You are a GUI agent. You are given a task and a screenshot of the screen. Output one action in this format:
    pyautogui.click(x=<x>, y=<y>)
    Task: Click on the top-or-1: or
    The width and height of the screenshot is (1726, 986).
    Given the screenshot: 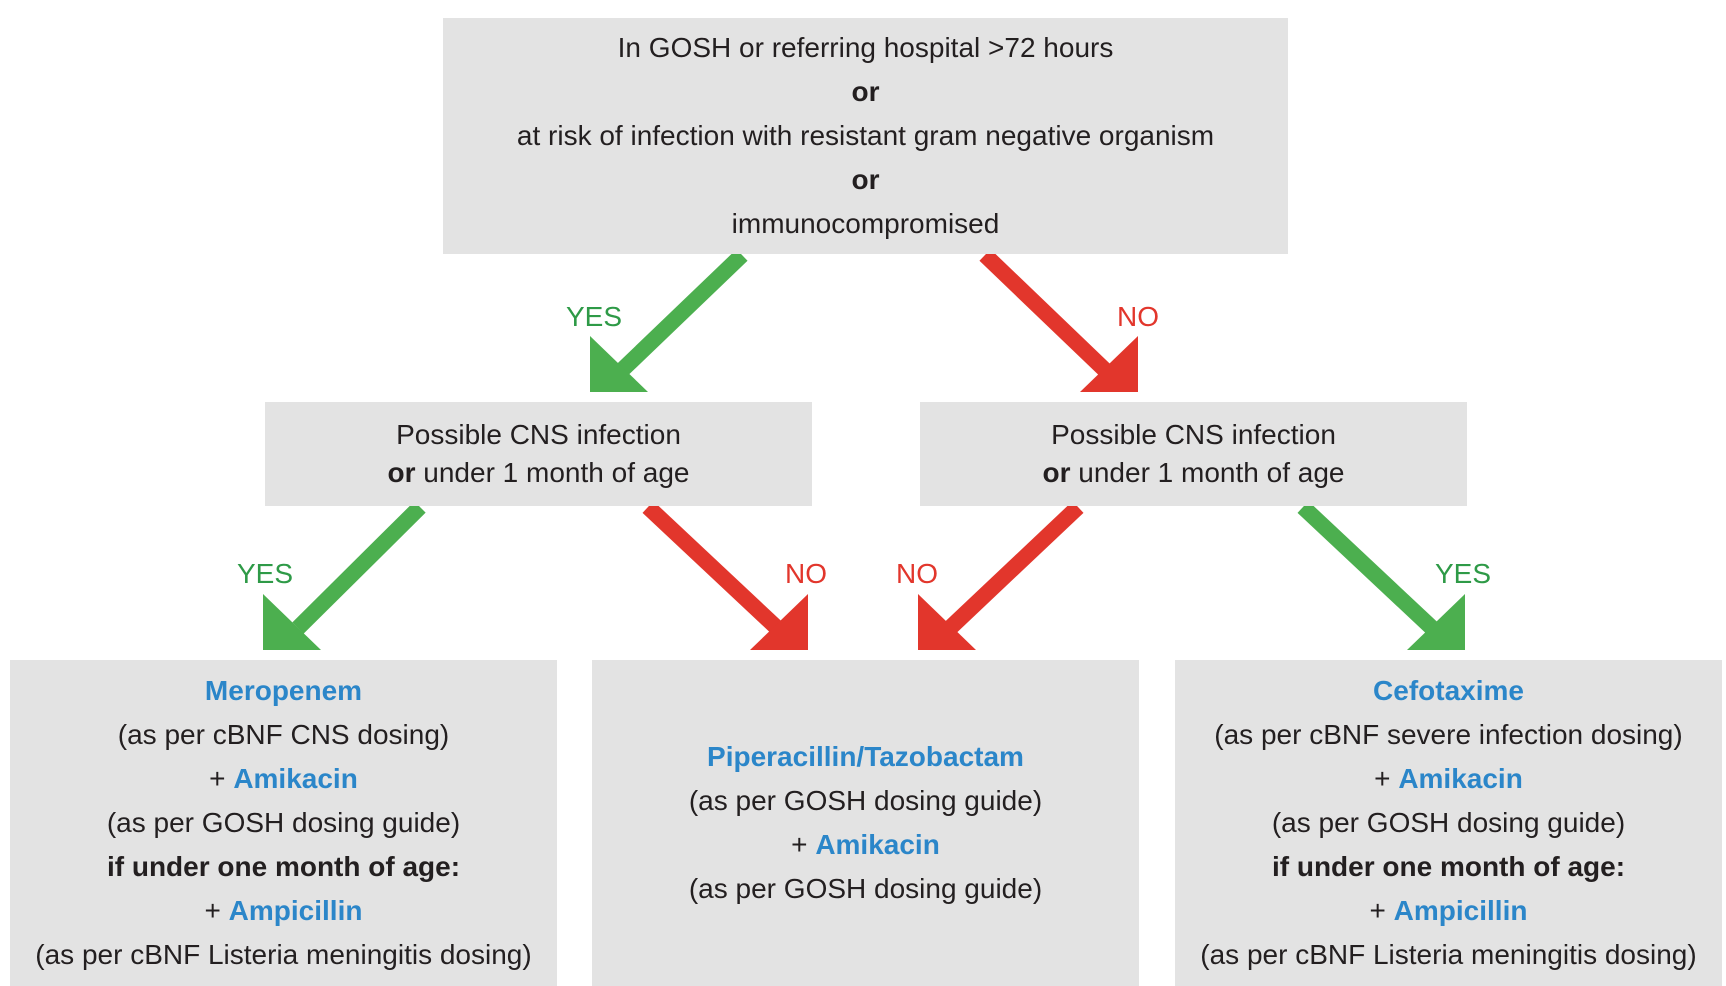 What is the action you would take?
    pyautogui.click(x=865, y=91)
    